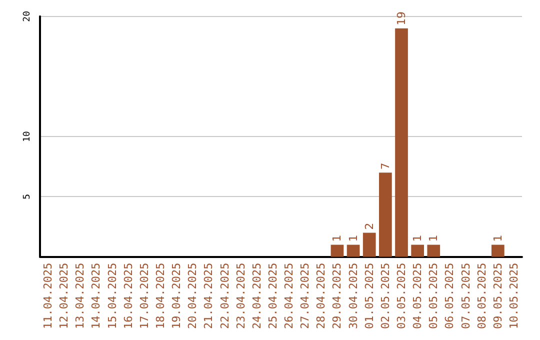 This screenshot has width=540, height=340. Describe the element at coordinates (144, 296) in the screenshot. I see `x-tick-label: 17.04.2025` at that location.